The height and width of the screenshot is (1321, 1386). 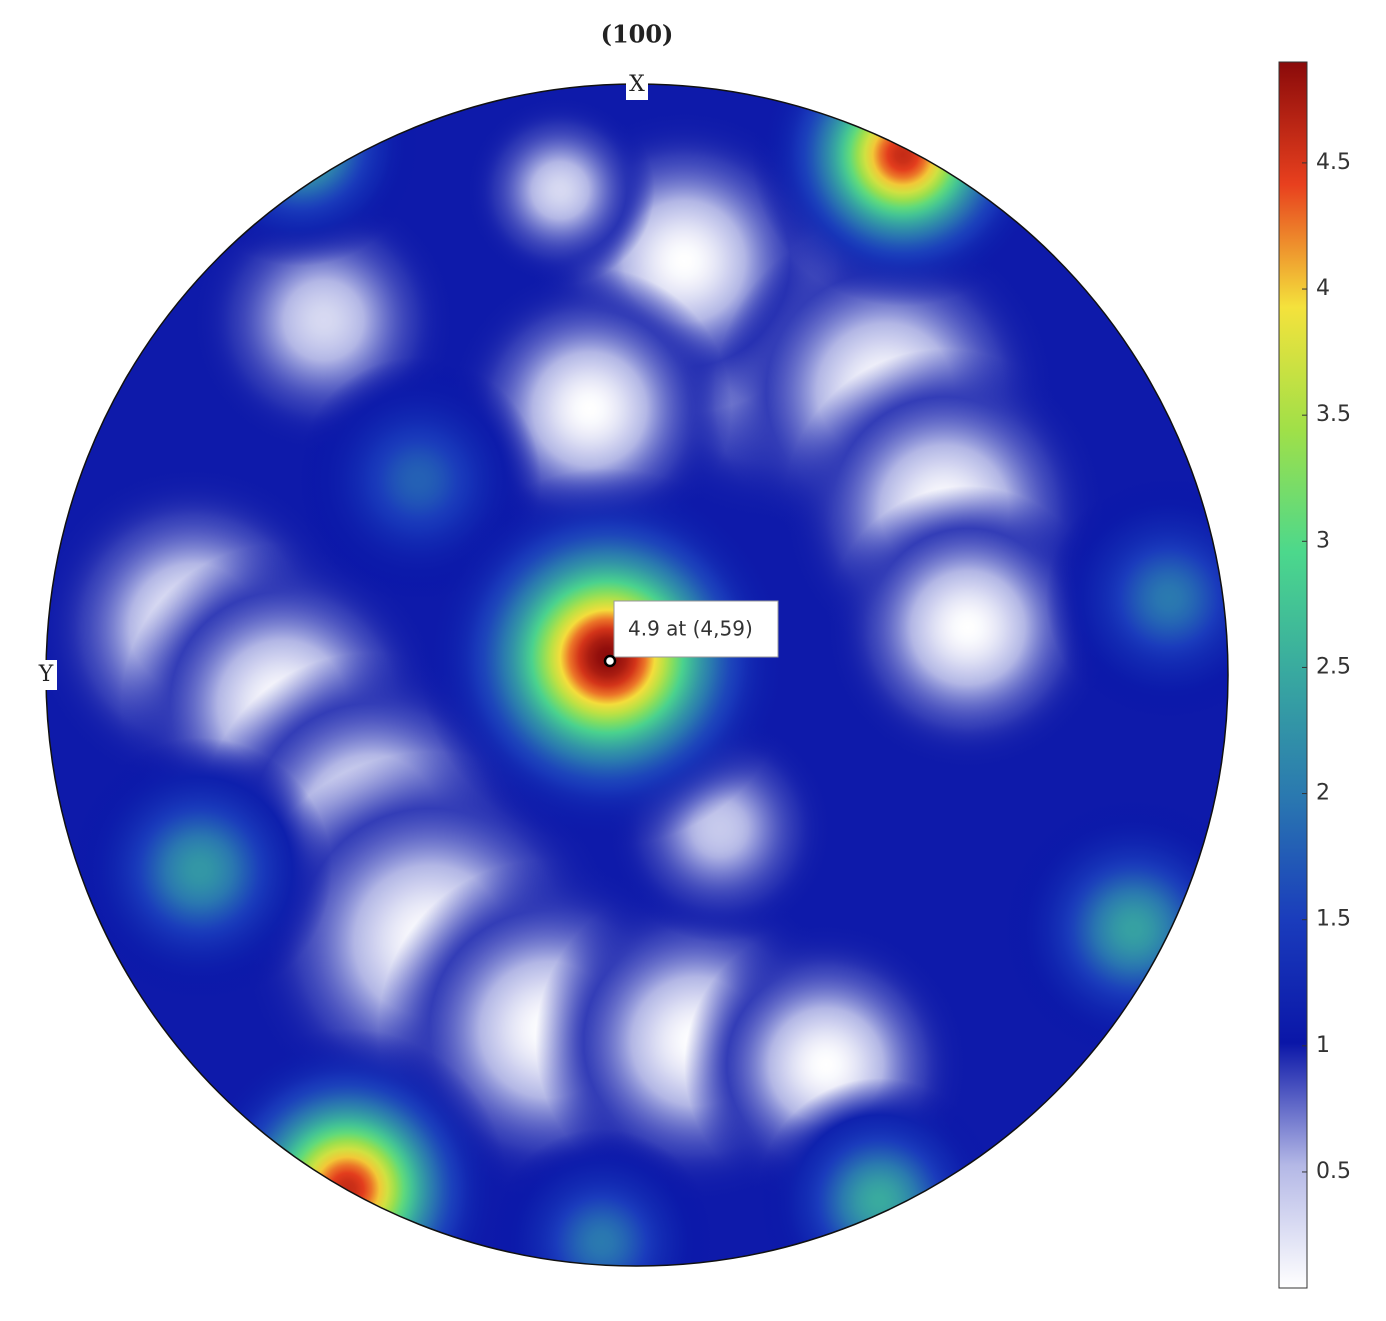 I want to click on y-axis-label: Y, so click(x=46, y=674).